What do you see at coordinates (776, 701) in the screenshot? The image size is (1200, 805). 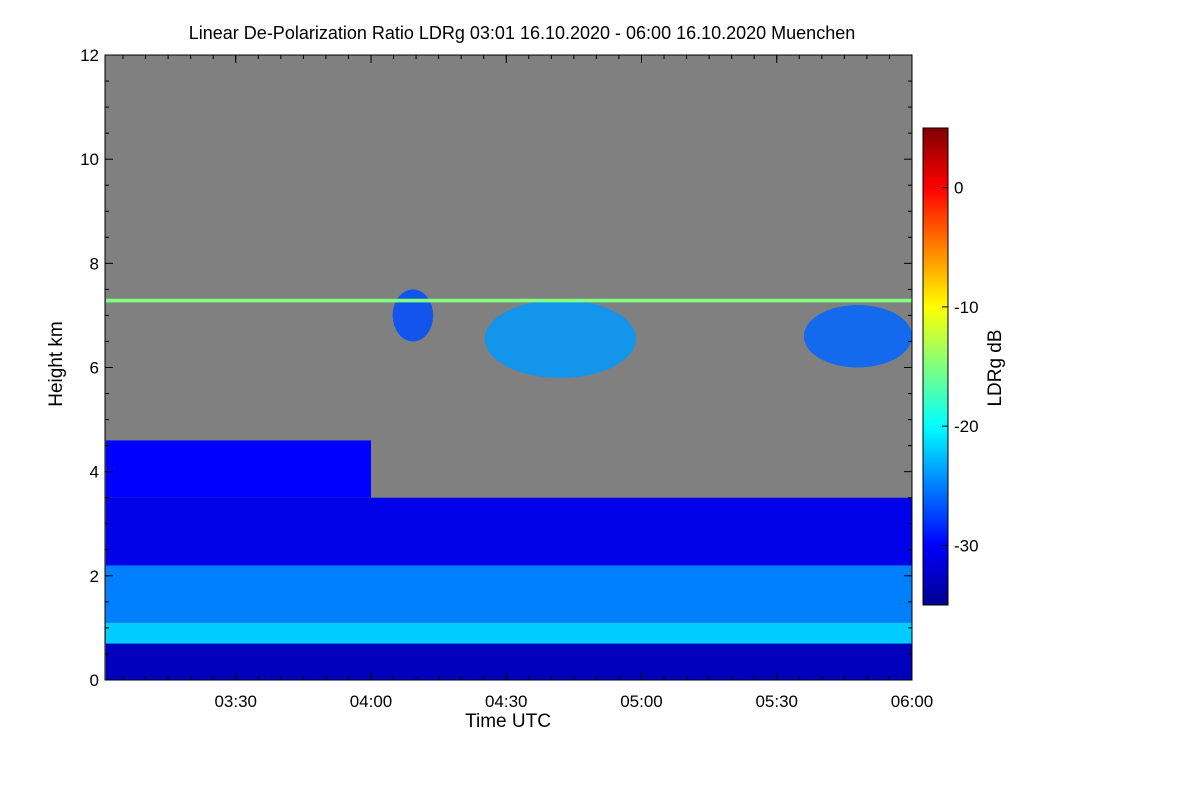 I see `x-tick-label-4: 05:30` at bounding box center [776, 701].